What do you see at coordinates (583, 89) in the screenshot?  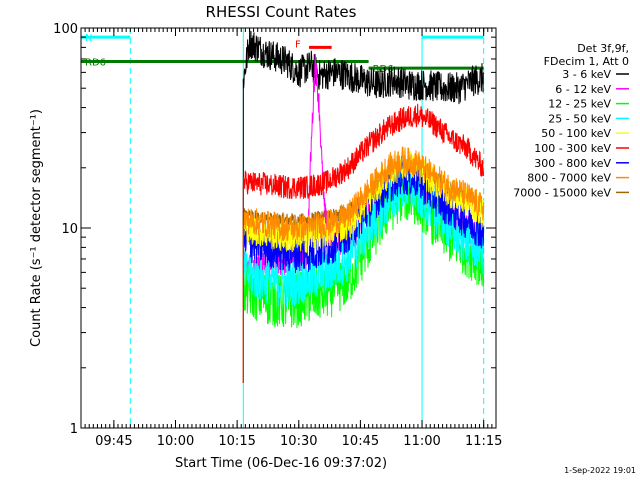 I see `legend-label-1: 6 - 12 keV` at bounding box center [583, 89].